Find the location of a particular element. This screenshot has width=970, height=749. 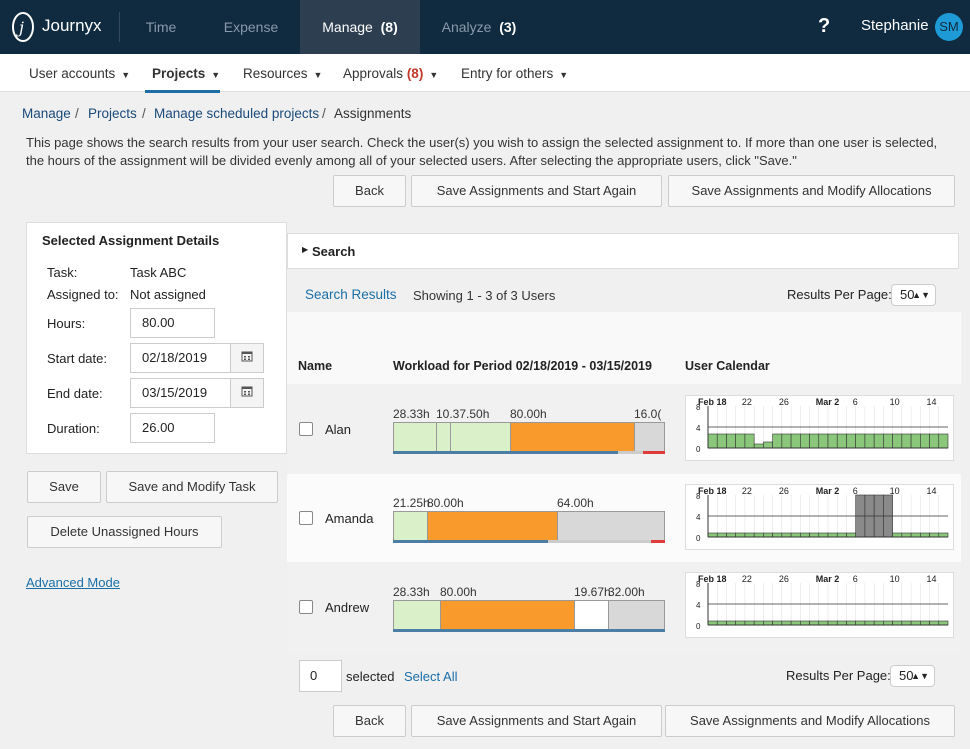

save-button: Save is located at coordinates (64, 487).